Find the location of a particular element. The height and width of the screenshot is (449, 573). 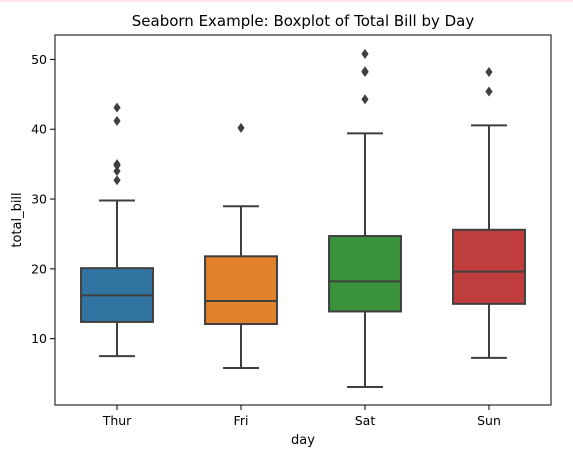

y-axis: 10 20 30 40 50 is located at coordinates (43, 199).